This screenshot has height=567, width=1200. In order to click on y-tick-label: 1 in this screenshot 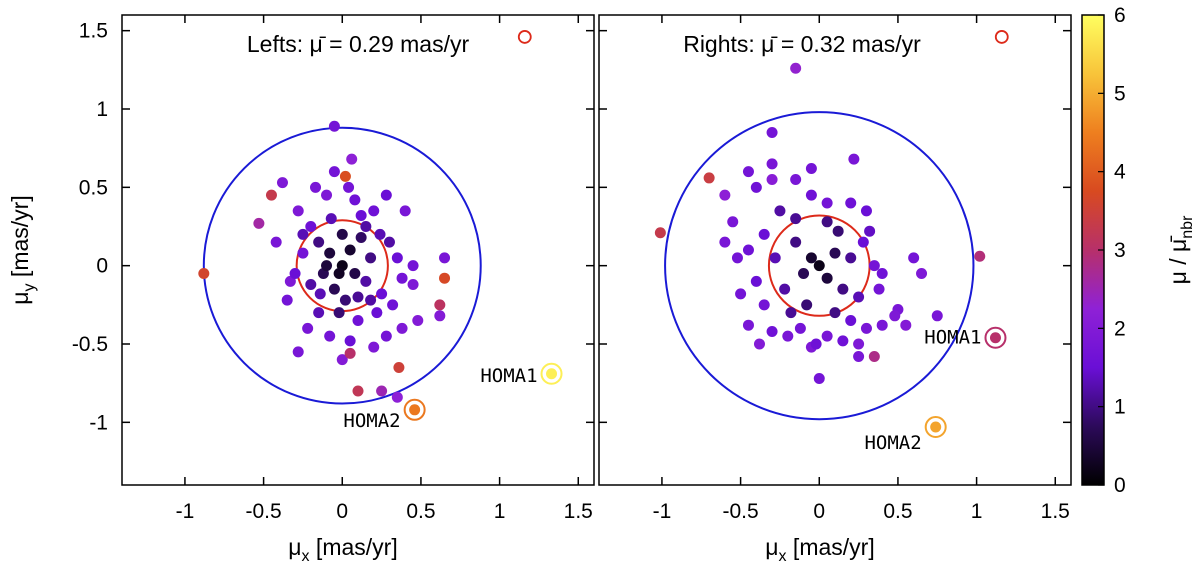, I will do `click(102, 109)`.